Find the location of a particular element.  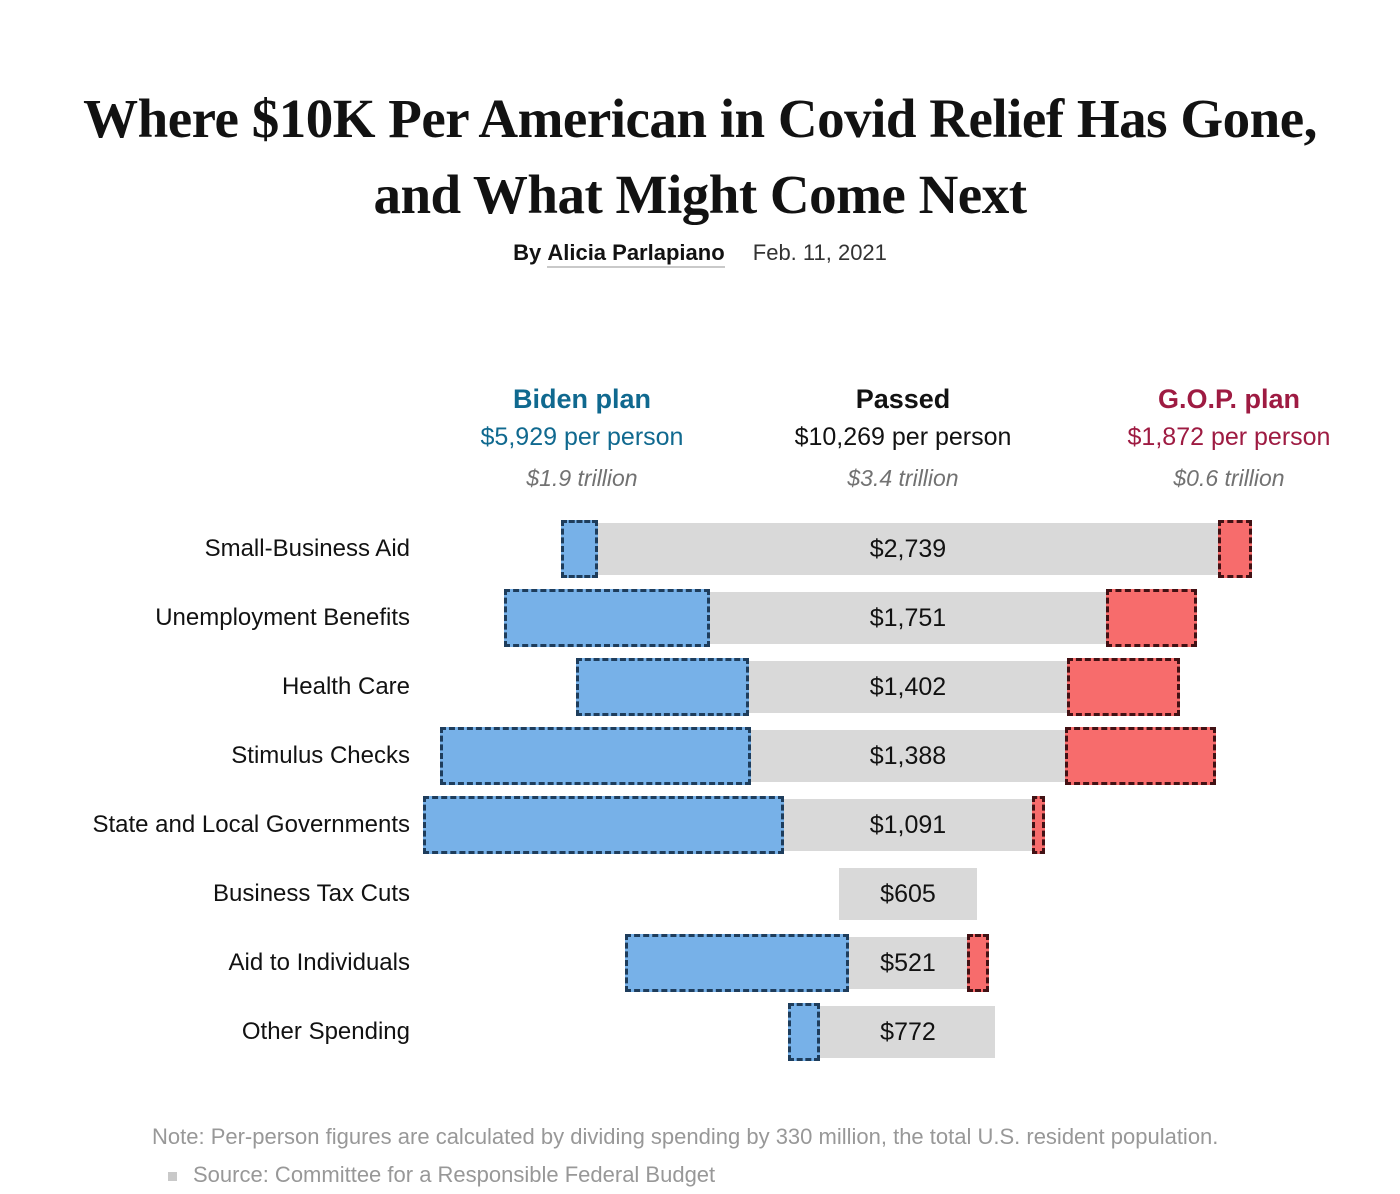

passed-value-label: $1,091 is located at coordinates (908, 824).